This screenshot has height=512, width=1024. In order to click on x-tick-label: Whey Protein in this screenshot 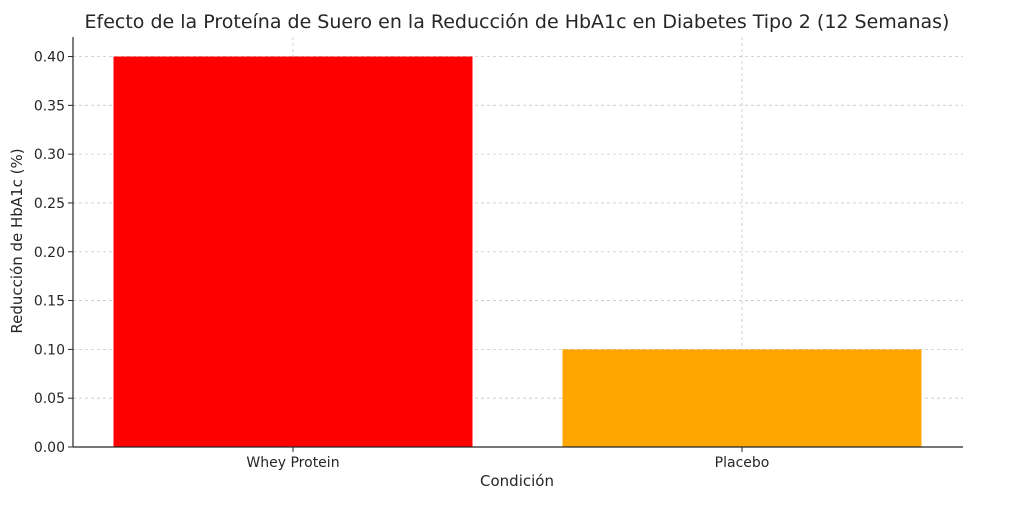, I will do `click(292, 463)`.